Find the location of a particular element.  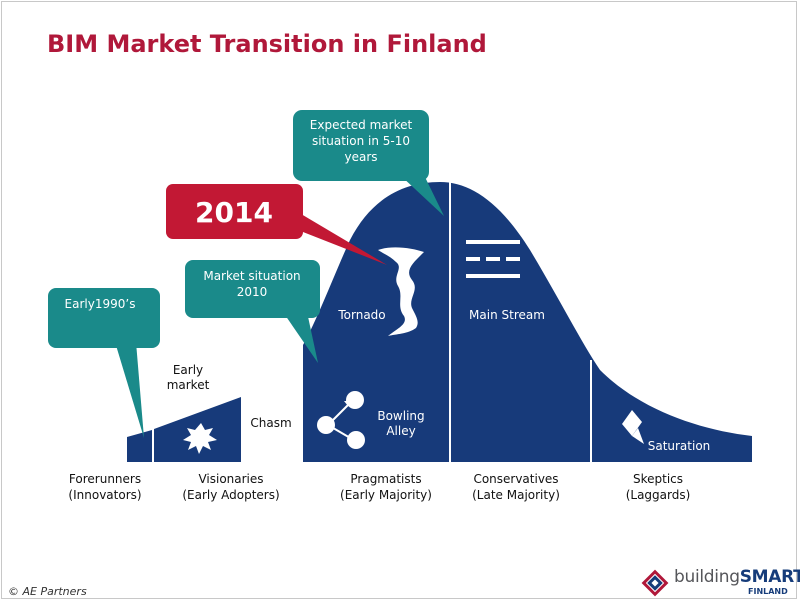

segment-late-majority-2: (Late Majority) is located at coordinates (516, 495).